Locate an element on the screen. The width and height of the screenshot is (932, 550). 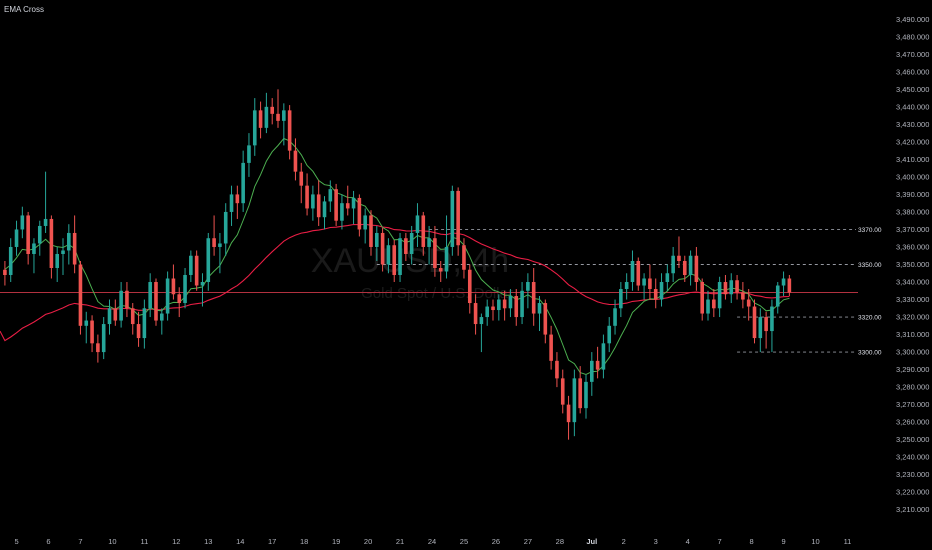
y-tick-label: 3,360.000 is located at coordinates (912, 246).